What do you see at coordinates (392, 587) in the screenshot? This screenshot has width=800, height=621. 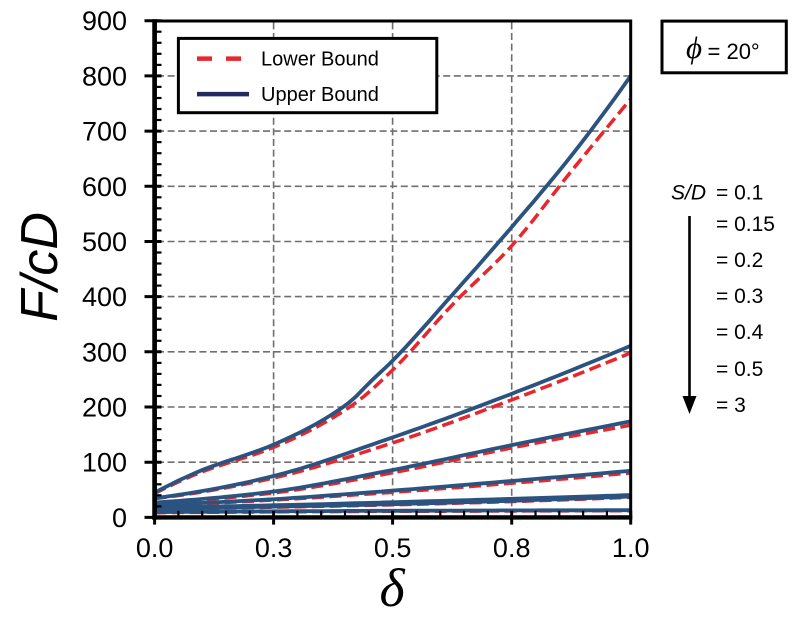 I see `svg-text: δ` at bounding box center [392, 587].